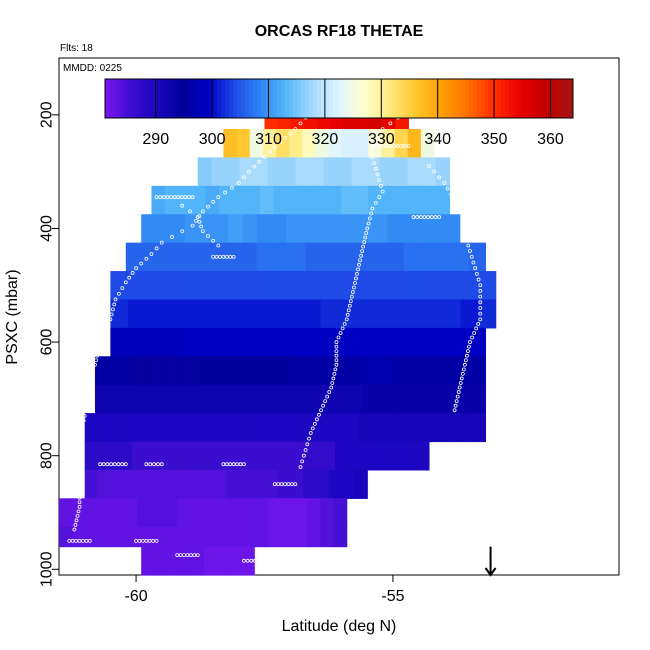 The image size is (650, 650). What do you see at coordinates (49, 344) in the screenshot?
I see `y-axis: 200 400 600 800 1000` at bounding box center [49, 344].